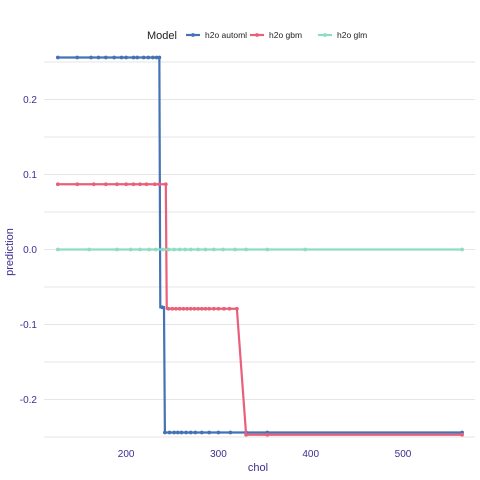  What do you see at coordinates (10, 252) in the screenshot?
I see `y-axis-title: prediction` at bounding box center [10, 252].